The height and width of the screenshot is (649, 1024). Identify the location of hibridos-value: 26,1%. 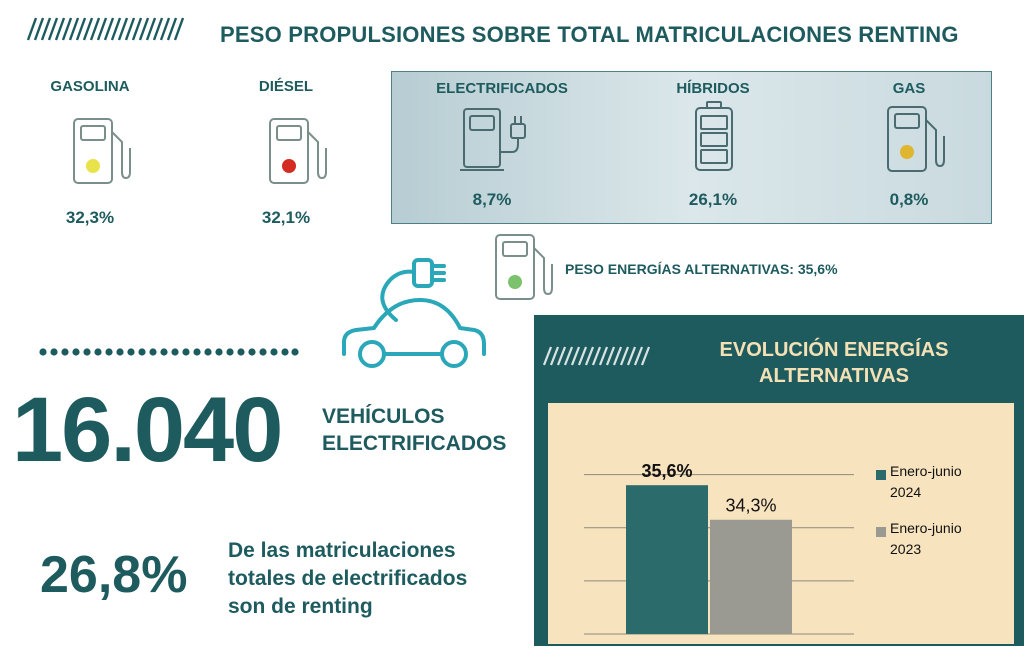
(713, 199).